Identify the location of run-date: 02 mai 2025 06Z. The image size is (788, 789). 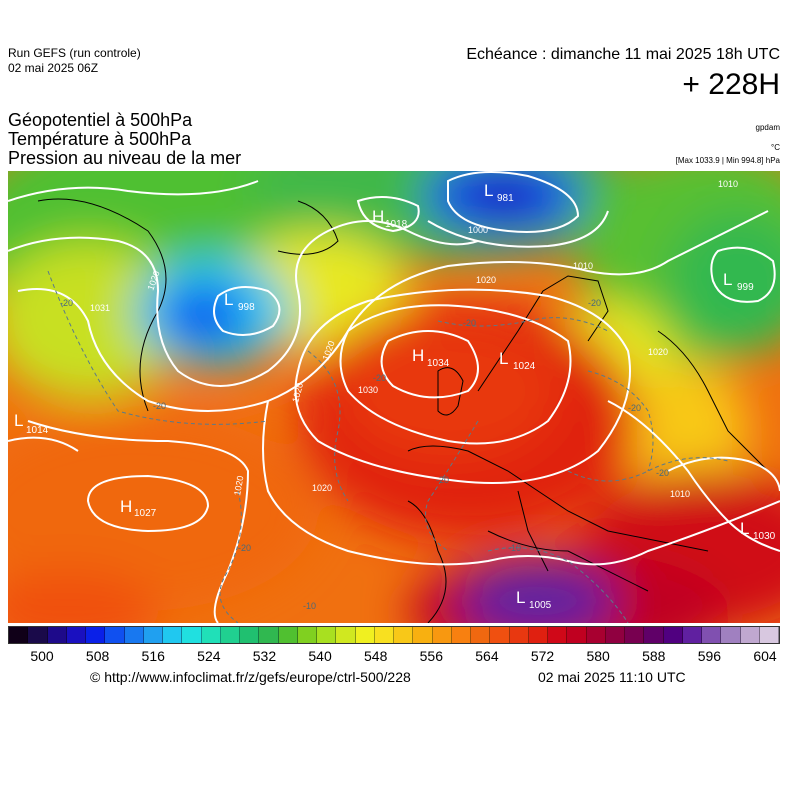
(53, 68).